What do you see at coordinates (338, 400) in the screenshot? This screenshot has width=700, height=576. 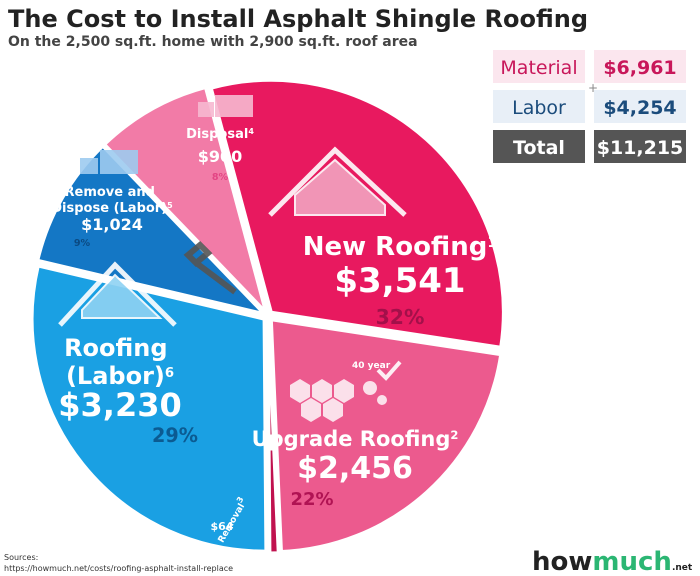 I see `hex-icon` at bounding box center [338, 400].